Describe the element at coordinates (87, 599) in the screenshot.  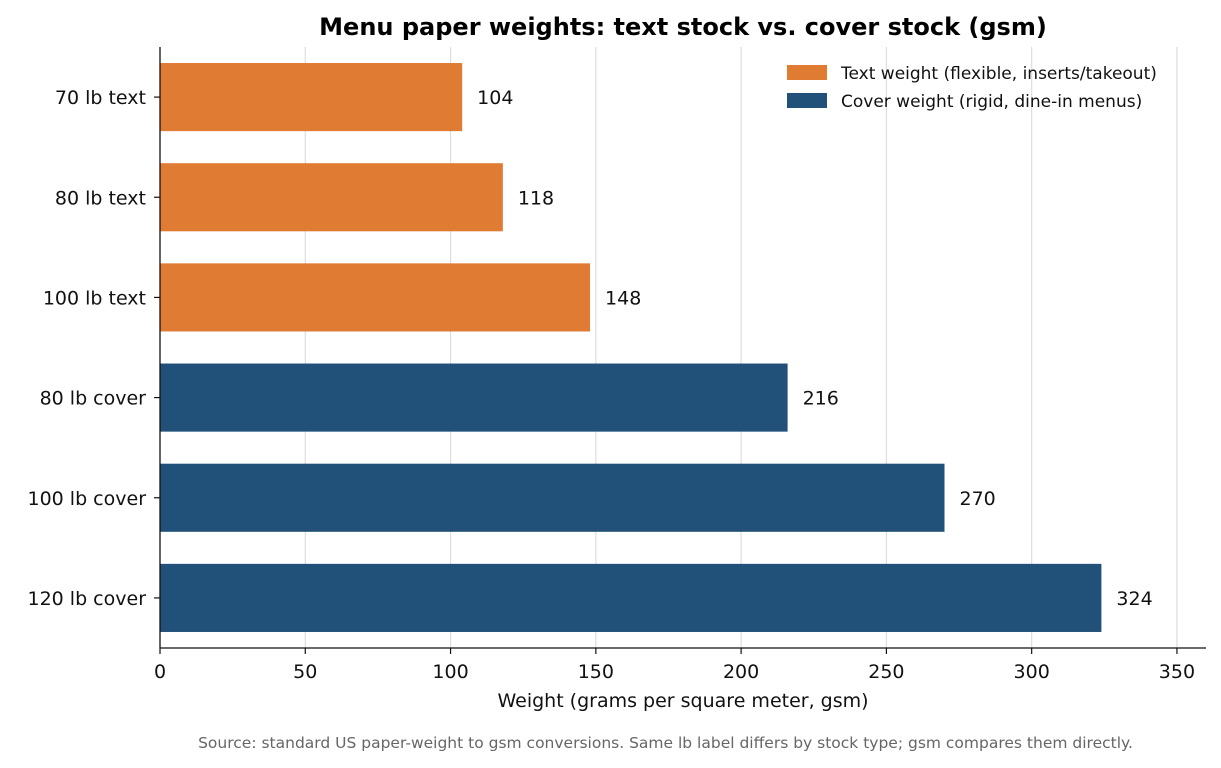
I see `y-tick-label: 120 lb cover` at that location.